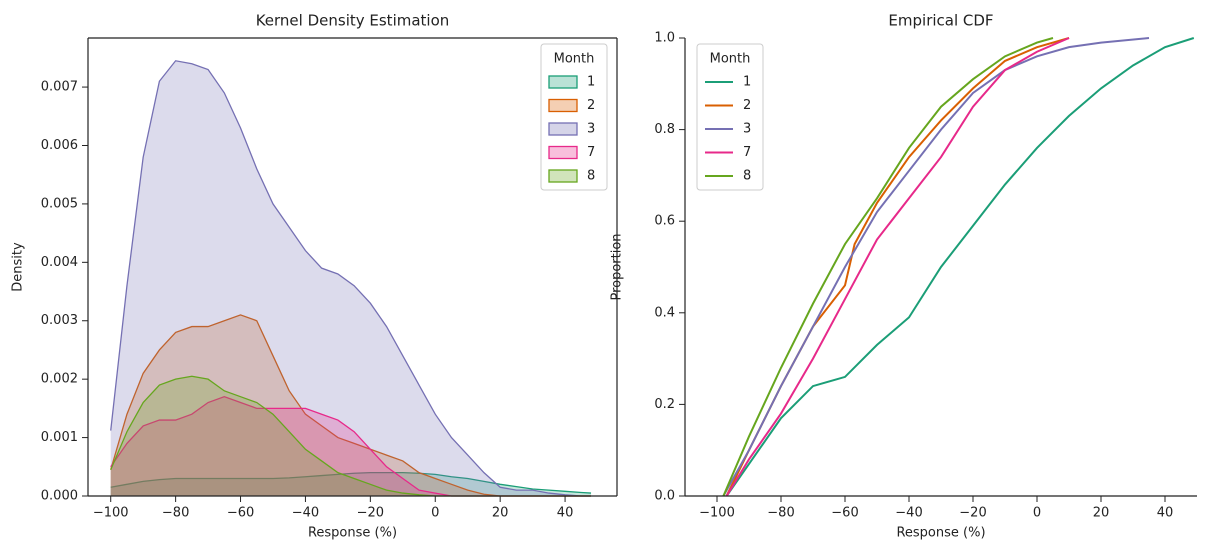 This screenshot has height=542, width=1211. I want to click on y-tick-label: 0.001, so click(59, 437).